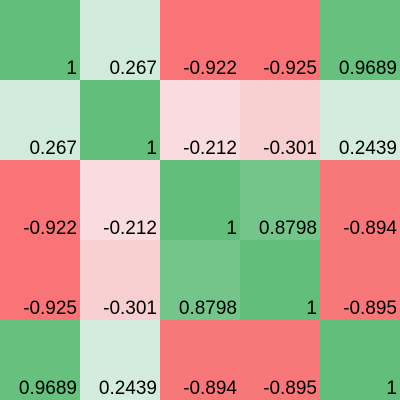 This screenshot has height=400, width=400. What do you see at coordinates (360, 200) in the screenshot?
I see `heatmap-cell-r3-c5: -0.894` at bounding box center [360, 200].